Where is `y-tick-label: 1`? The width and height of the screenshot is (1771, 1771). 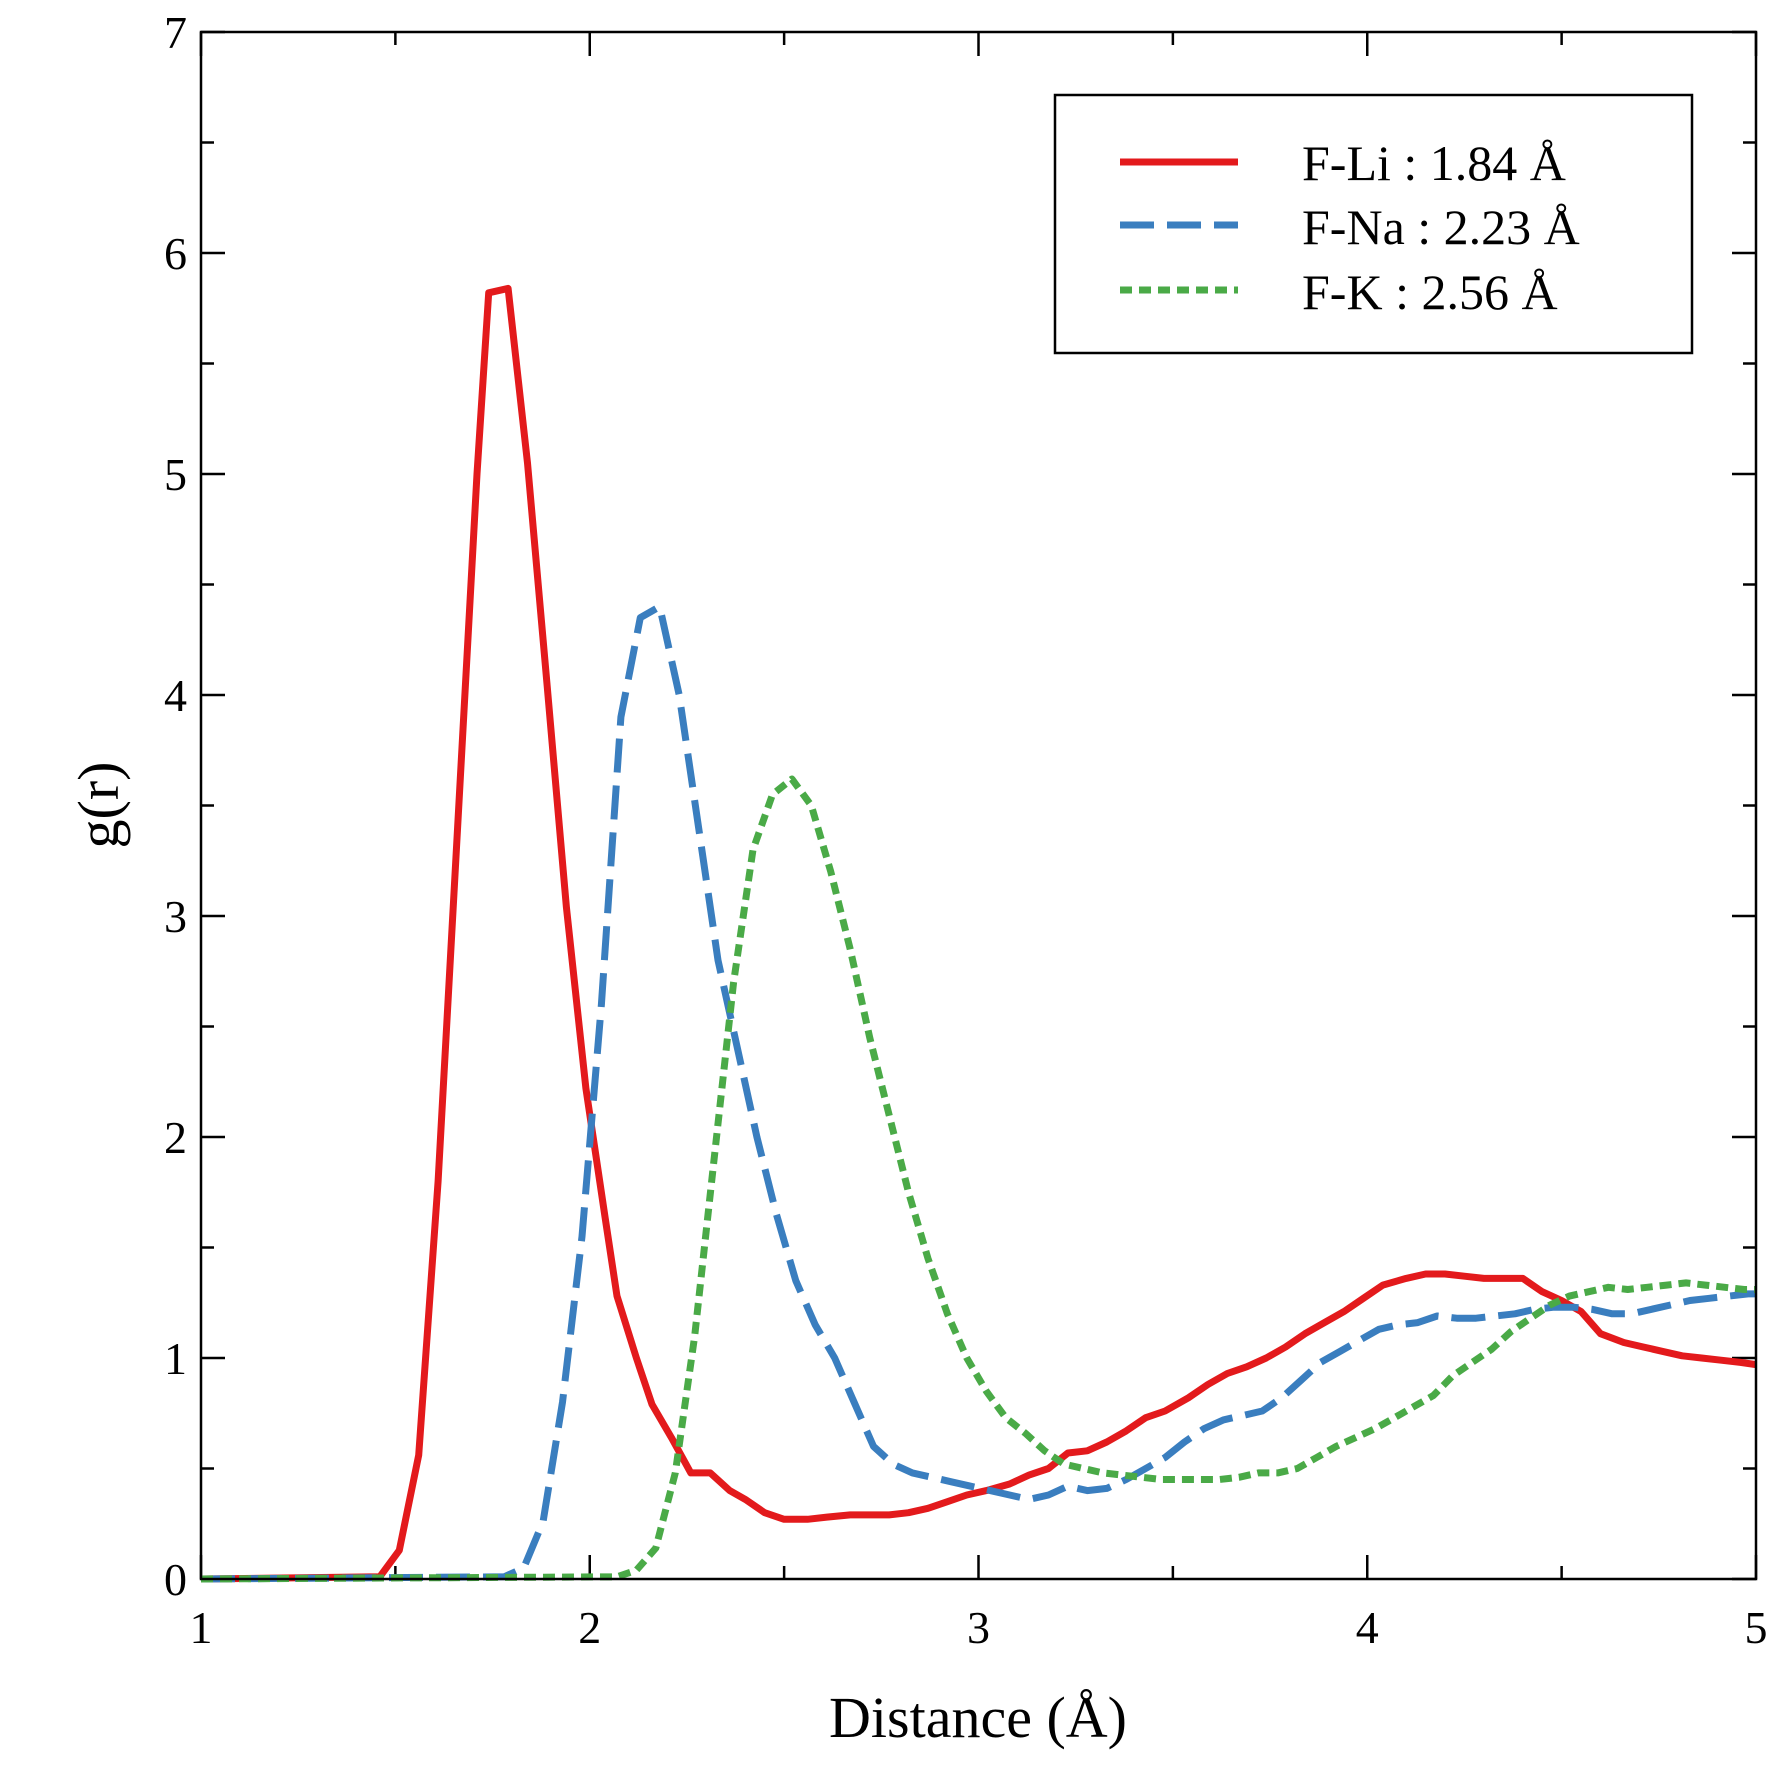 y-tick-label: 1 is located at coordinates (175, 1358).